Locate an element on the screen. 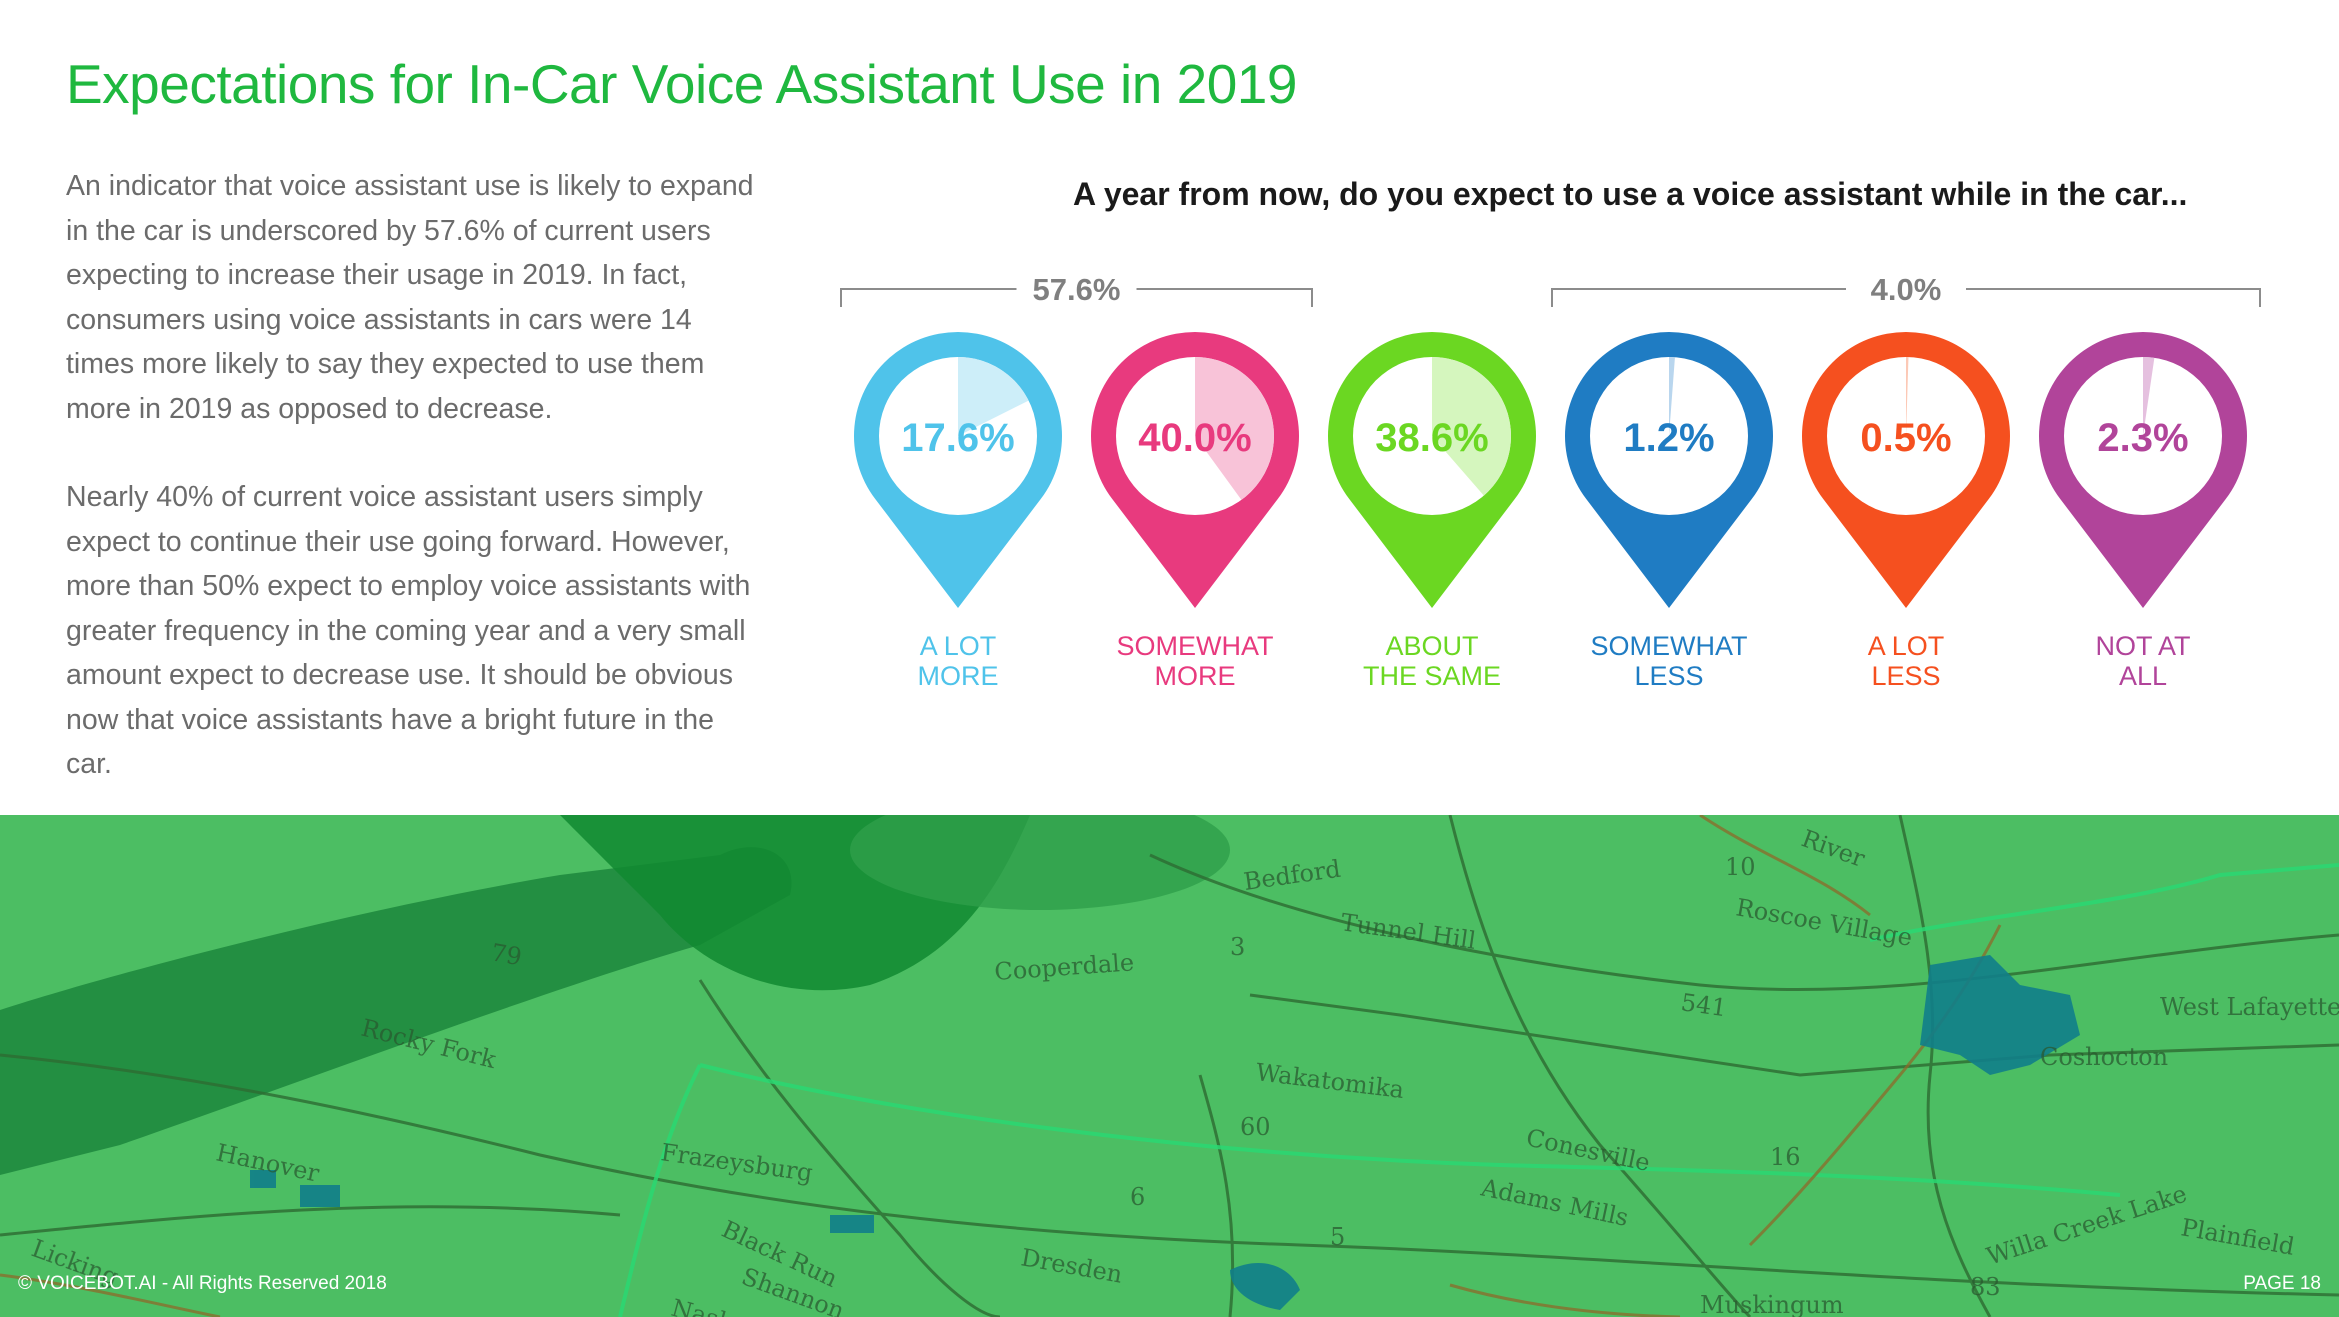  value-label: 1.2% is located at coordinates (1668, 438).